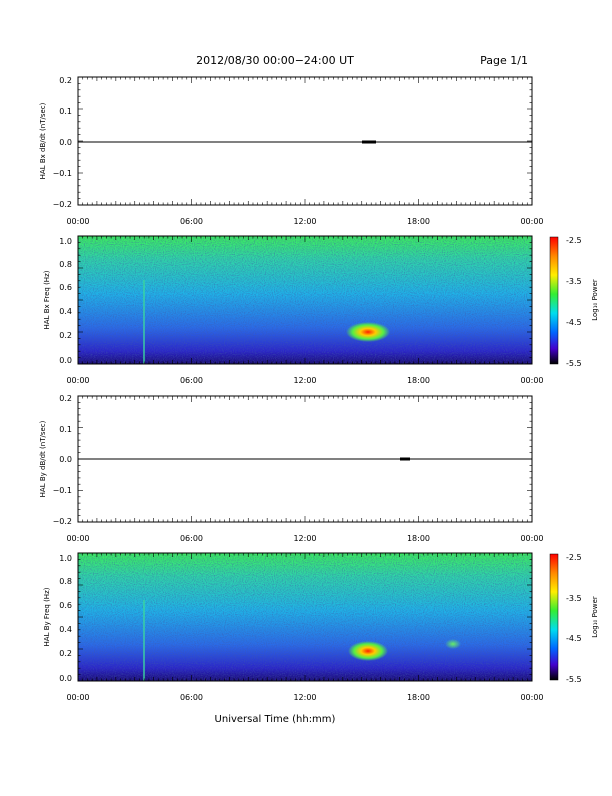 The image size is (612, 796). I want to click on by-spectrogram-event, so click(368, 651).